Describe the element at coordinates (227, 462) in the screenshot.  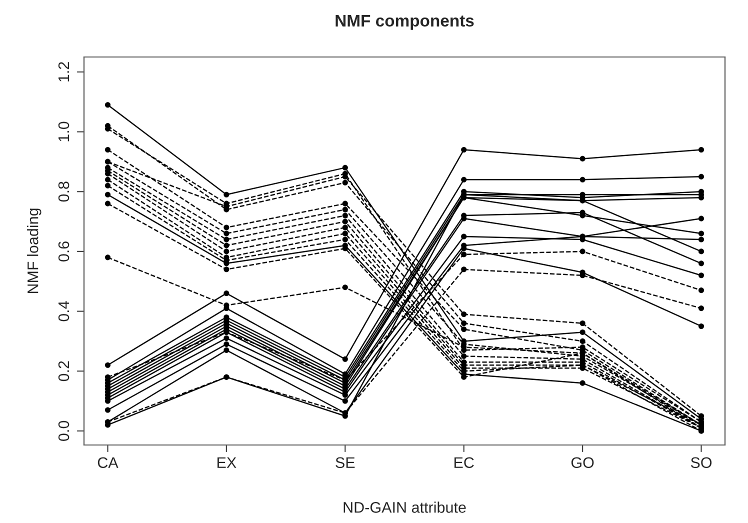
I see `x-tick-label: EX` at that location.